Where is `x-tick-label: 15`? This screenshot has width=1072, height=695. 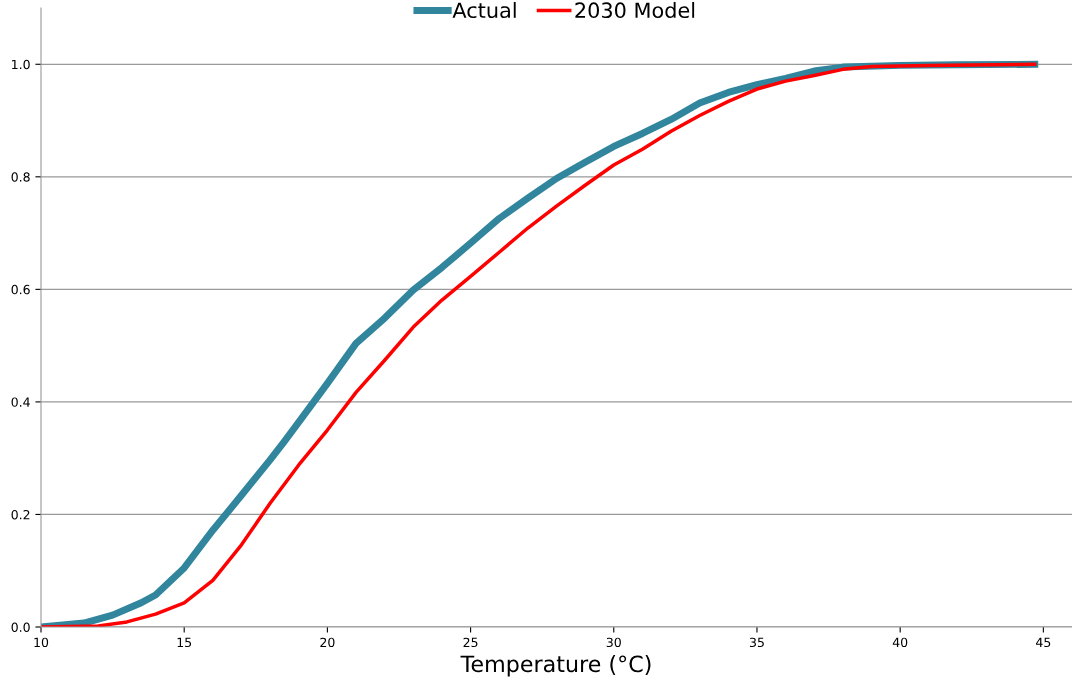 x-tick-label: 15 is located at coordinates (184, 642).